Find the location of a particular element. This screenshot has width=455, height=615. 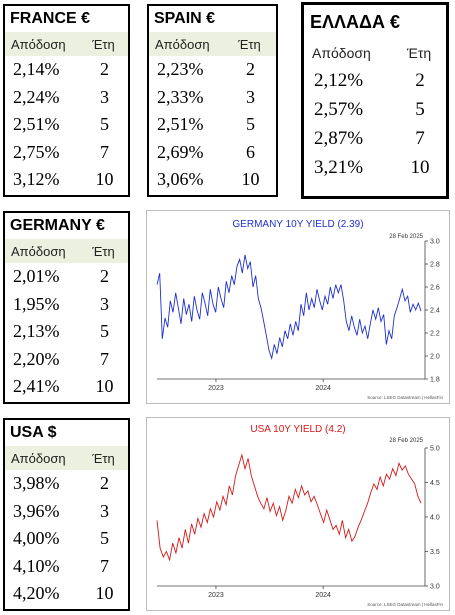

table-row: 2,14% 2 is located at coordinates (61, 69).